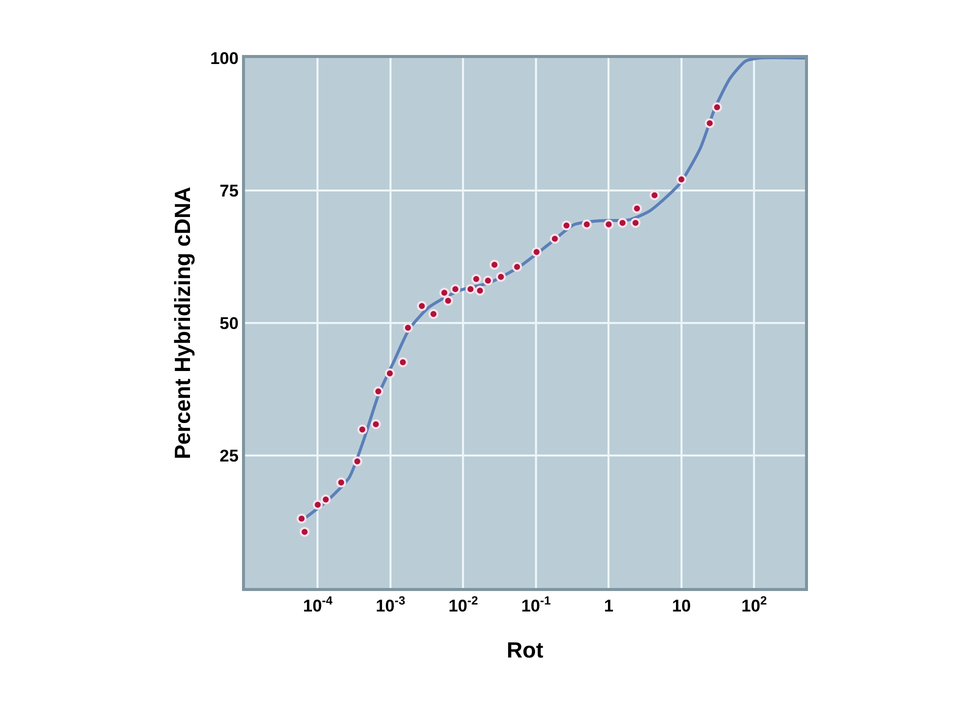 The height and width of the screenshot is (720, 960). I want to click on y-tick-label: 75, so click(229, 190).